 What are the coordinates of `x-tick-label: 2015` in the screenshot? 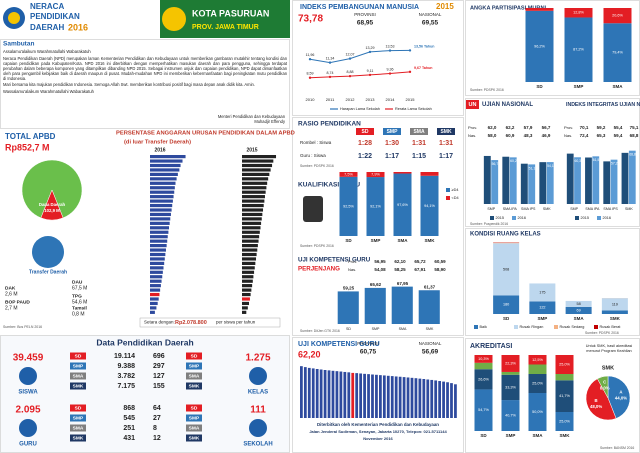 It's located at (411, 99).